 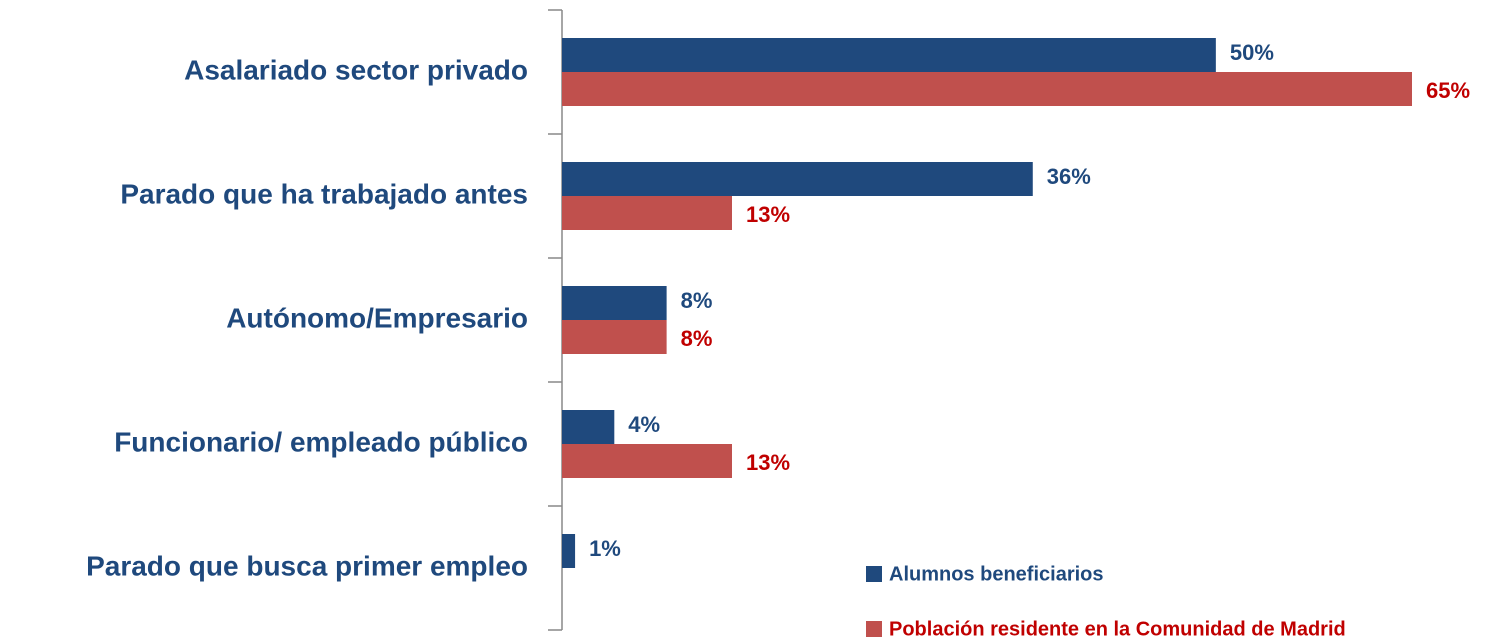 What do you see at coordinates (996, 574) in the screenshot?
I see `legend-label: Alumnos beneficiarios` at bounding box center [996, 574].